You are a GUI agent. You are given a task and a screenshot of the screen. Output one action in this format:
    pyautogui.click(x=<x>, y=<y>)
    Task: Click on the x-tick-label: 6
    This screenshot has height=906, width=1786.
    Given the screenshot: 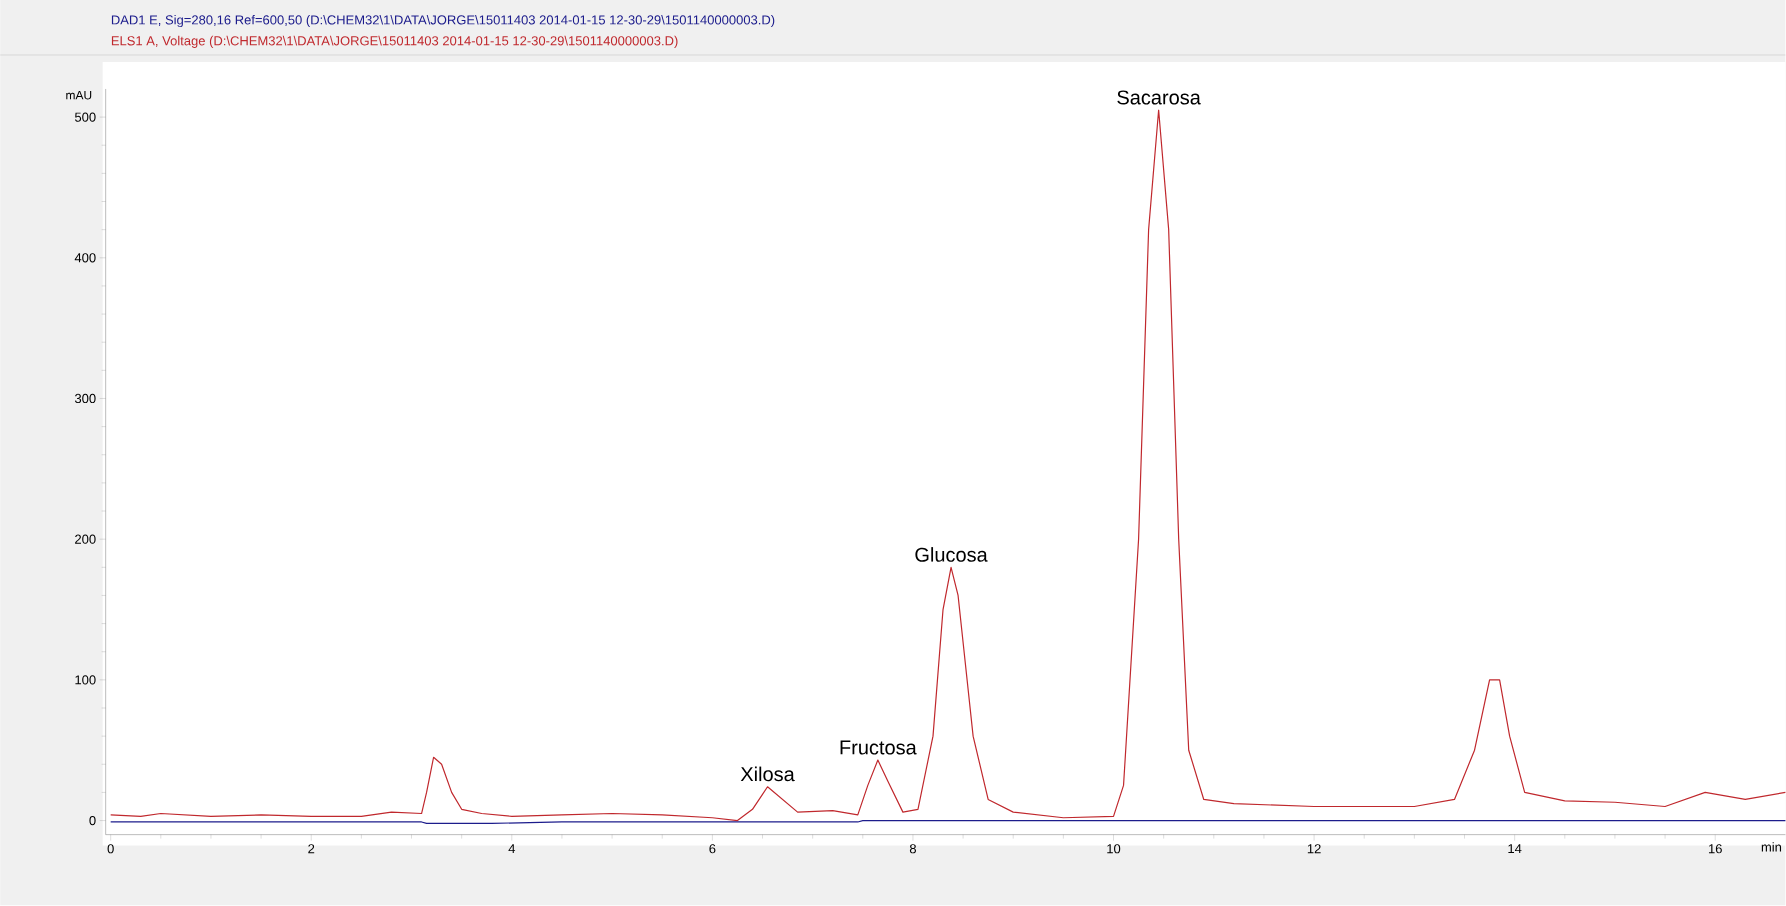 What is the action you would take?
    pyautogui.click(x=712, y=849)
    